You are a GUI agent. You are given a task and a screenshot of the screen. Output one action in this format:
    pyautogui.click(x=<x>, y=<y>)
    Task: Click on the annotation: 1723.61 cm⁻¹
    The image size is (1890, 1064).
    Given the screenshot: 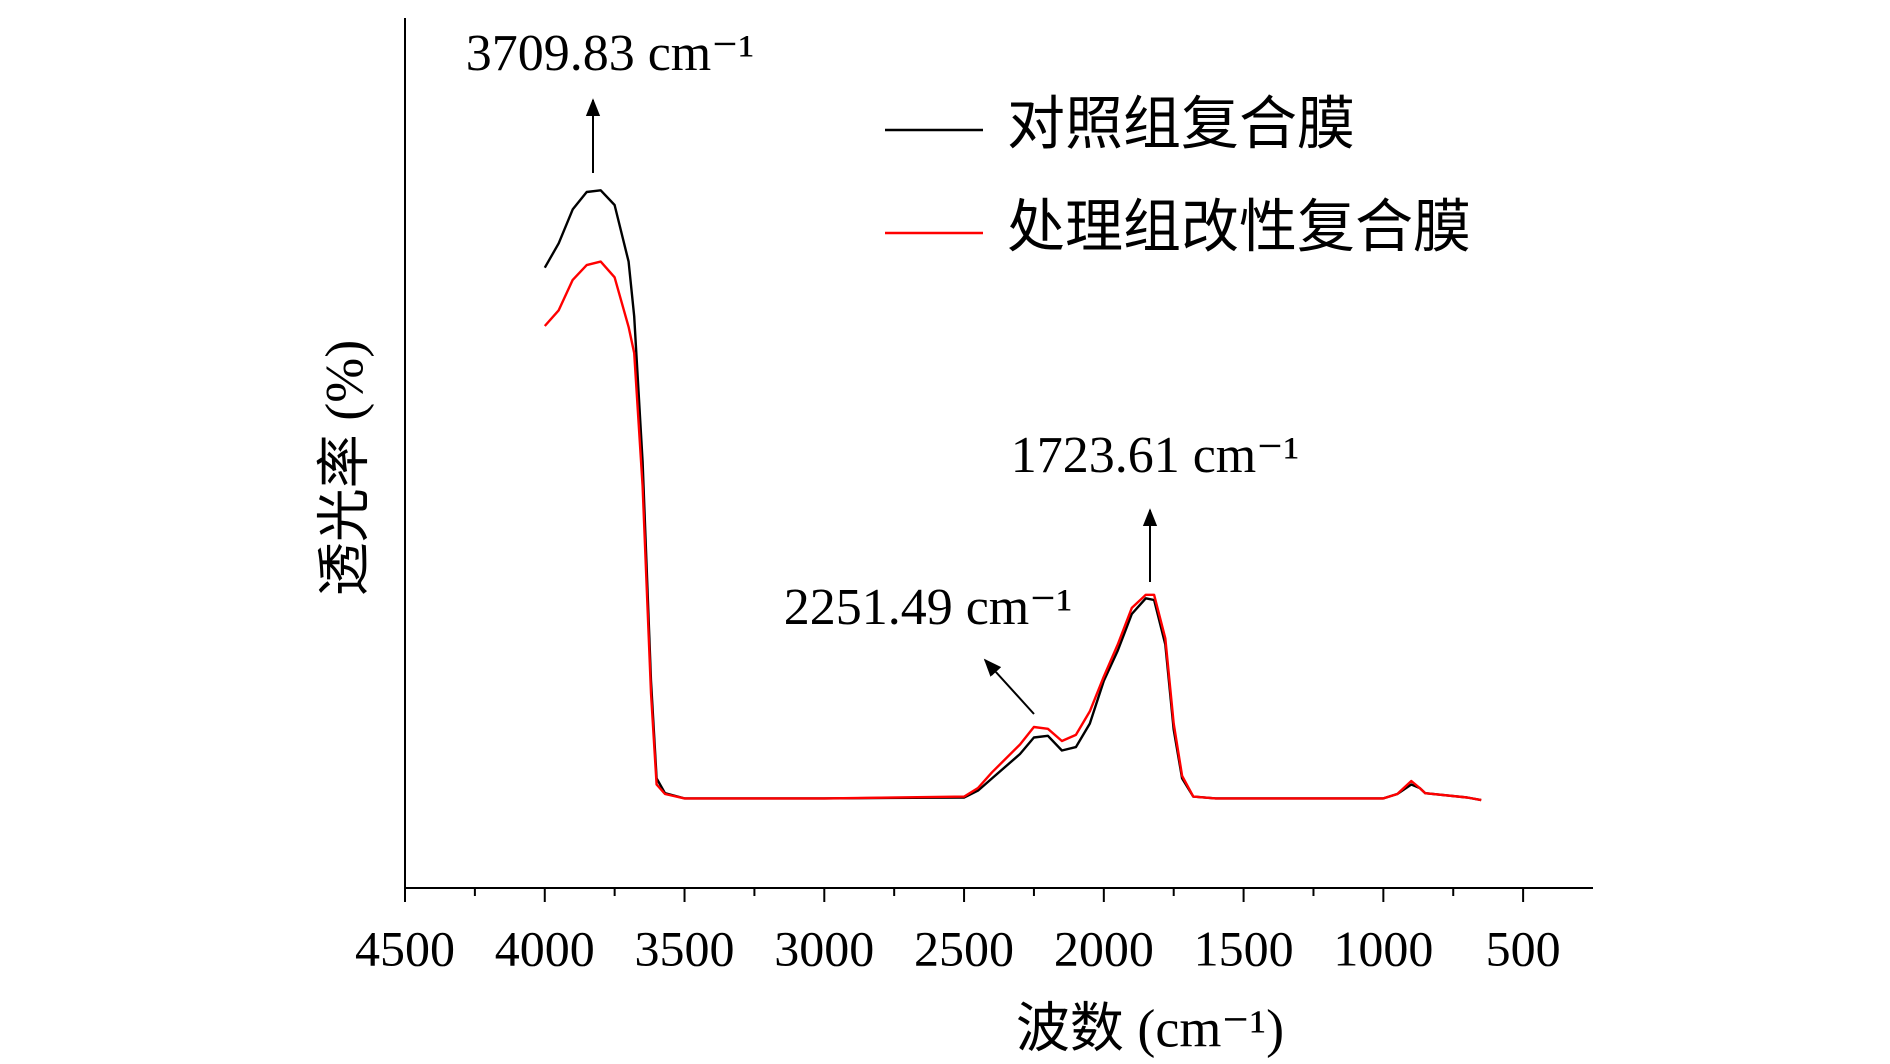 What is the action you would take?
    pyautogui.click(x=1155, y=455)
    